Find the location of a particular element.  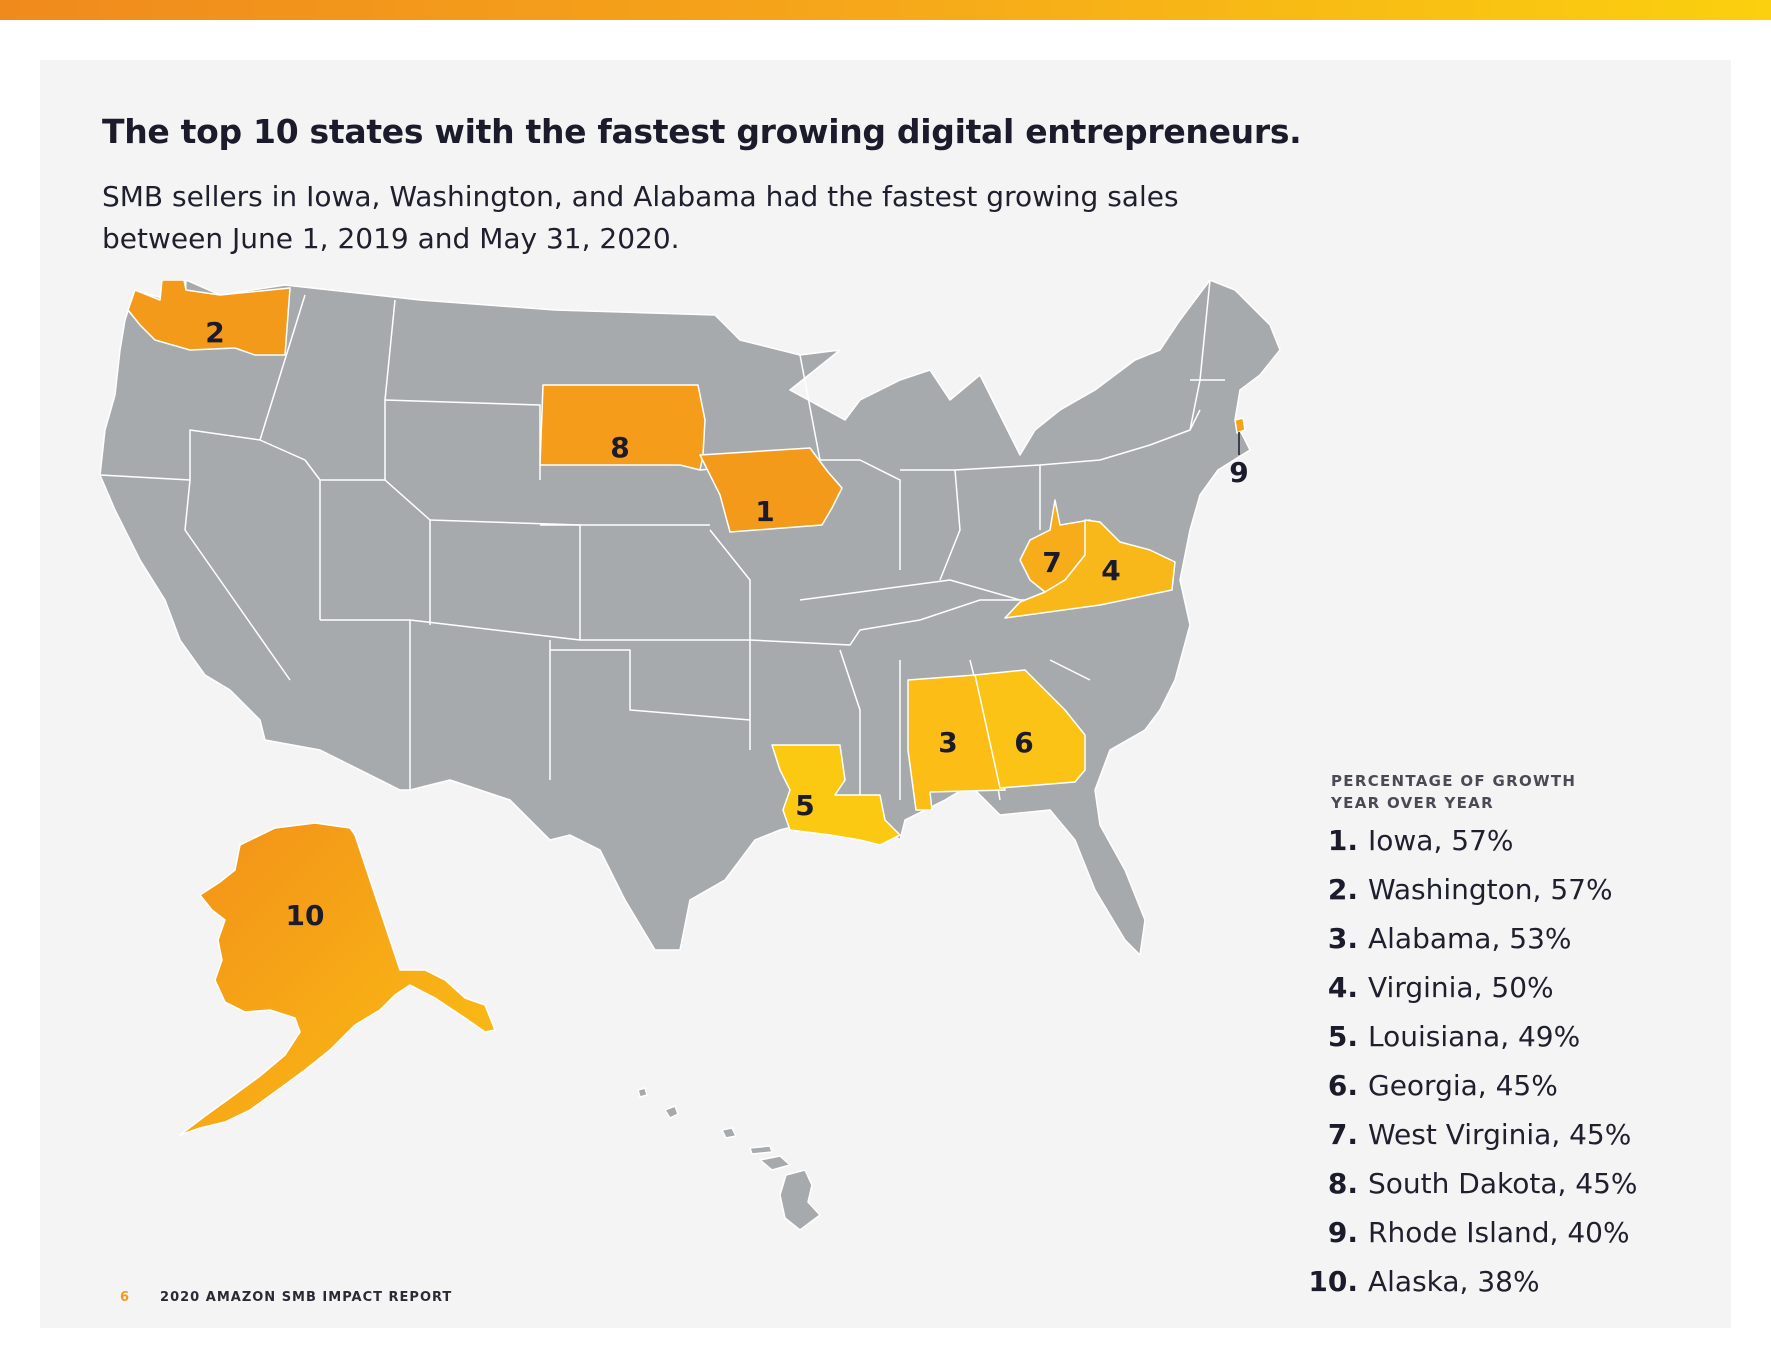

label-alabama: 3 is located at coordinates (947, 742).